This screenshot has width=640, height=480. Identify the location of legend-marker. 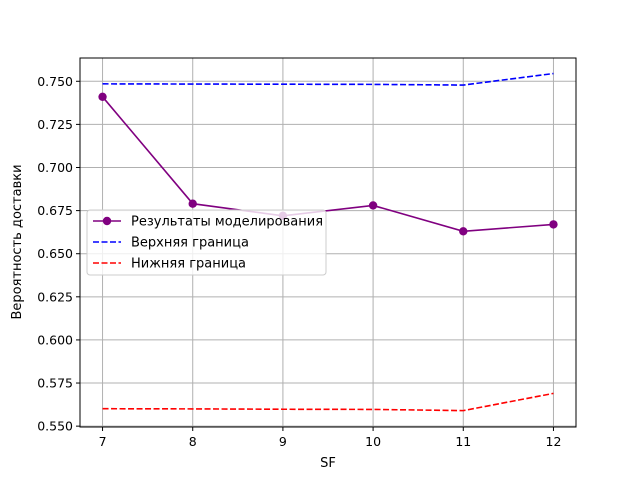
(107, 221).